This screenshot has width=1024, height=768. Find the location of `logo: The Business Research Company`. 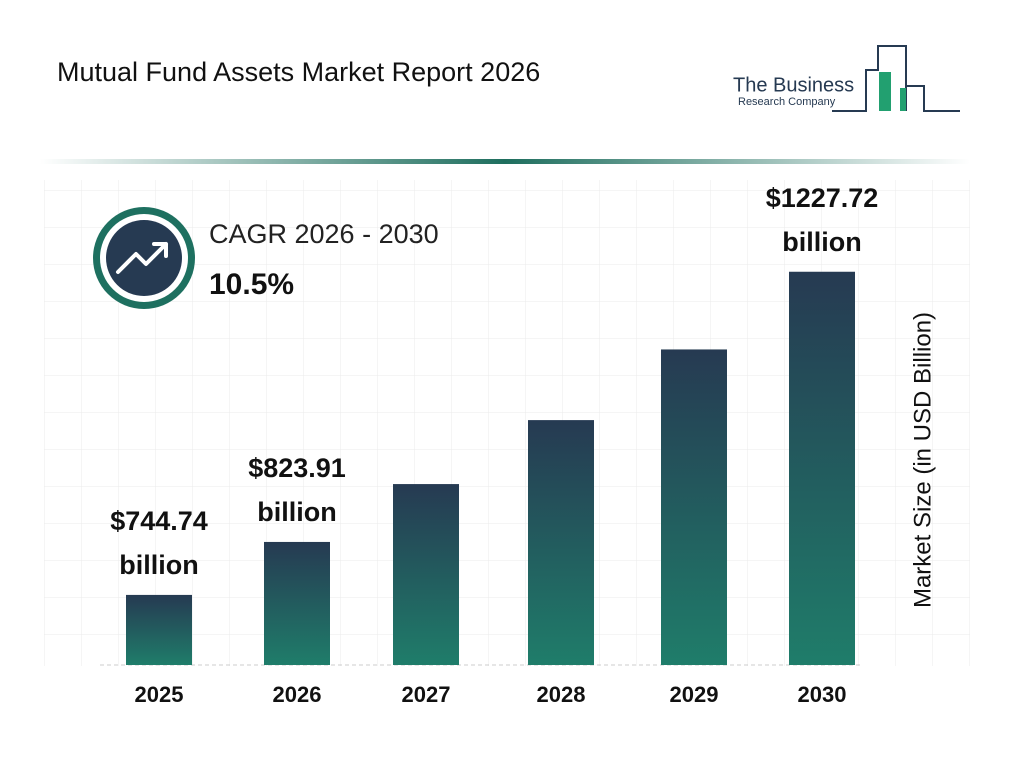

logo: The Business Research Company is located at coordinates (846, 78).